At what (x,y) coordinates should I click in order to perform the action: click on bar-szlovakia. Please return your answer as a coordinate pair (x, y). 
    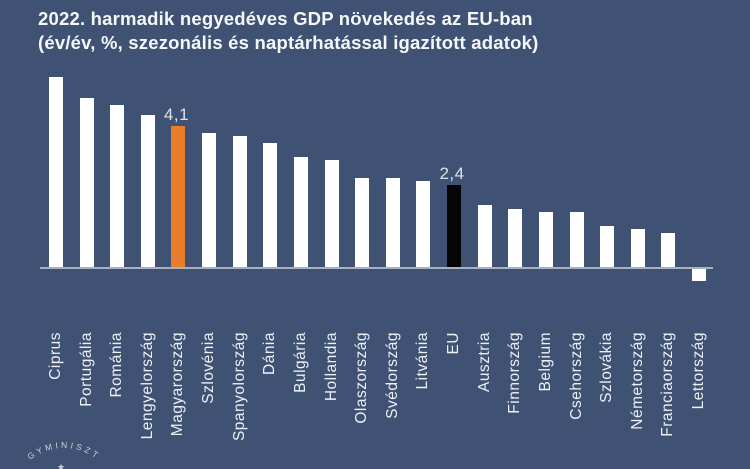
    Looking at the image, I should click on (607, 247).